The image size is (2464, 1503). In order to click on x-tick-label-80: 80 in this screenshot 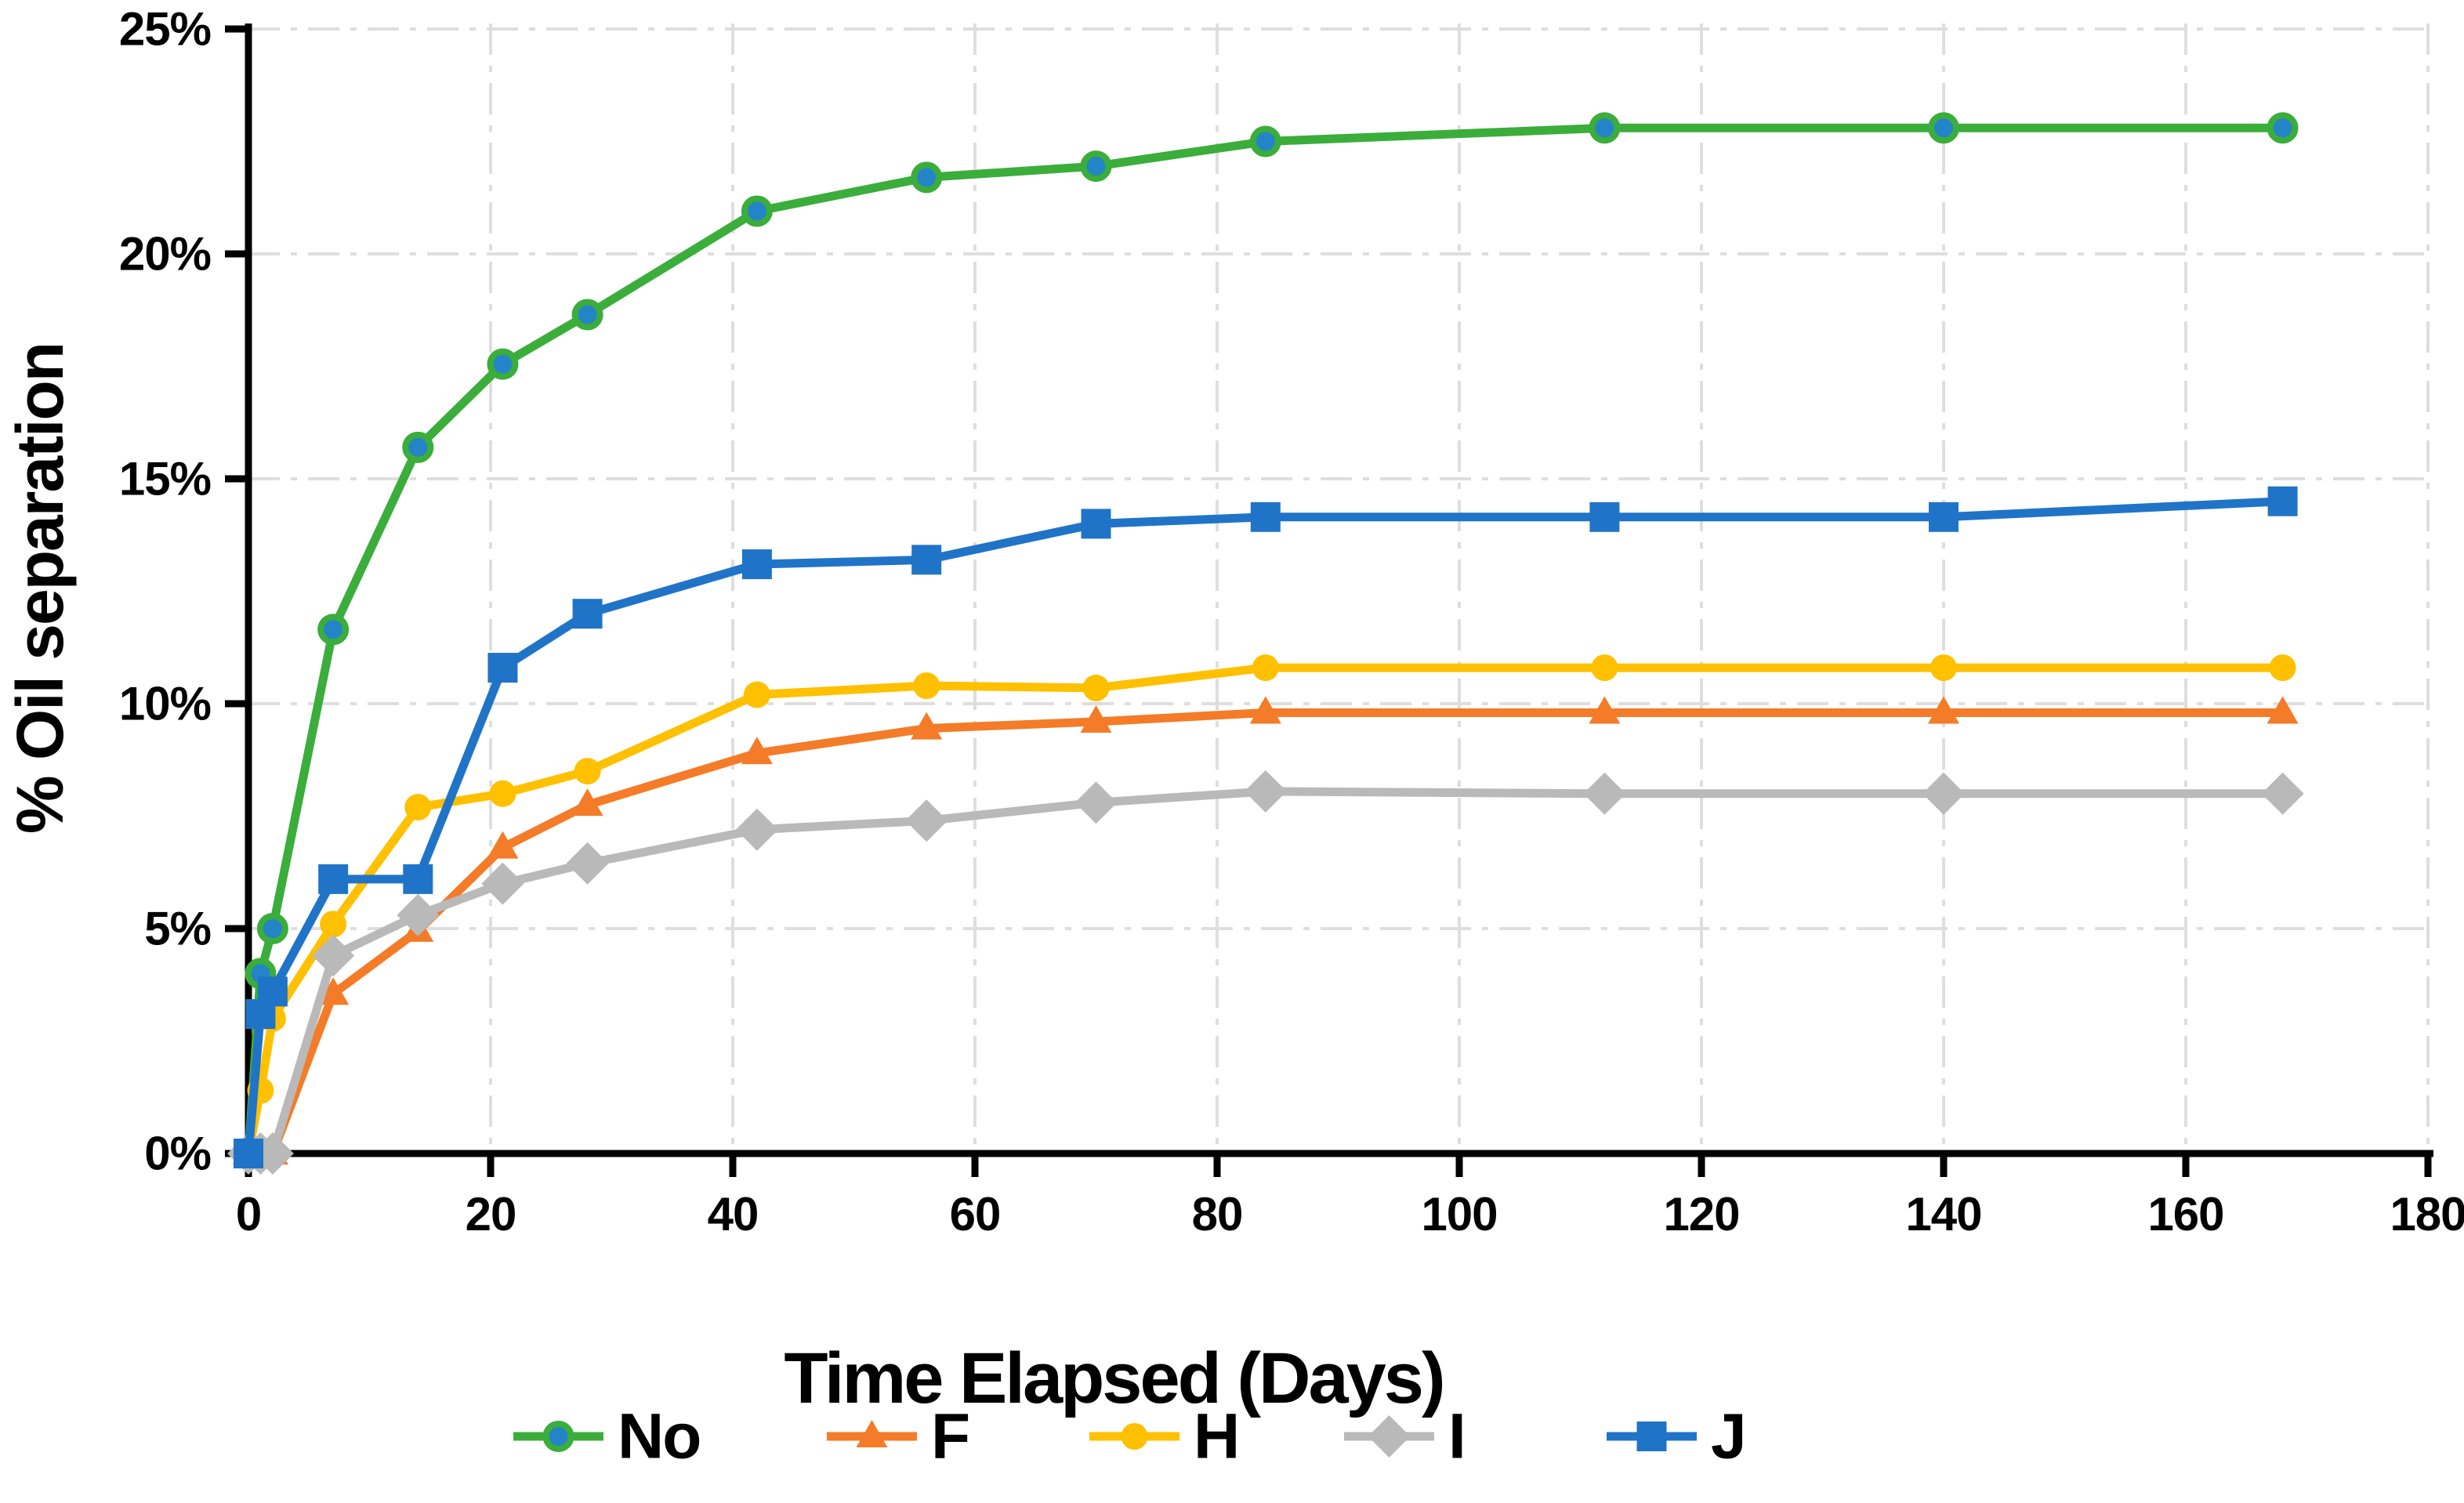, I will do `click(1217, 1214)`.